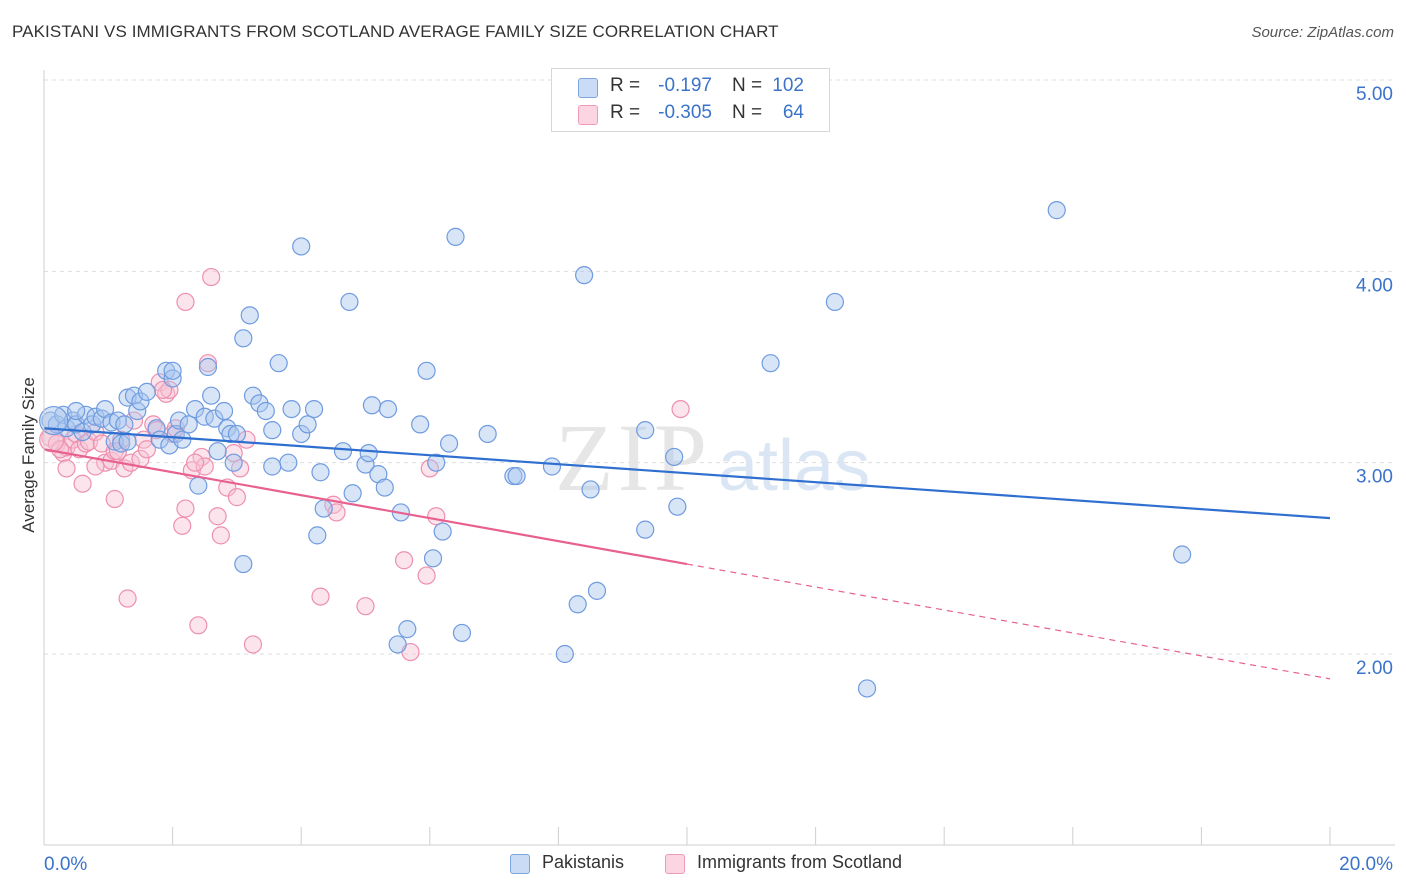 The image size is (1406, 892). I want to click on scotland-trend-extension, so click(1008, 621).